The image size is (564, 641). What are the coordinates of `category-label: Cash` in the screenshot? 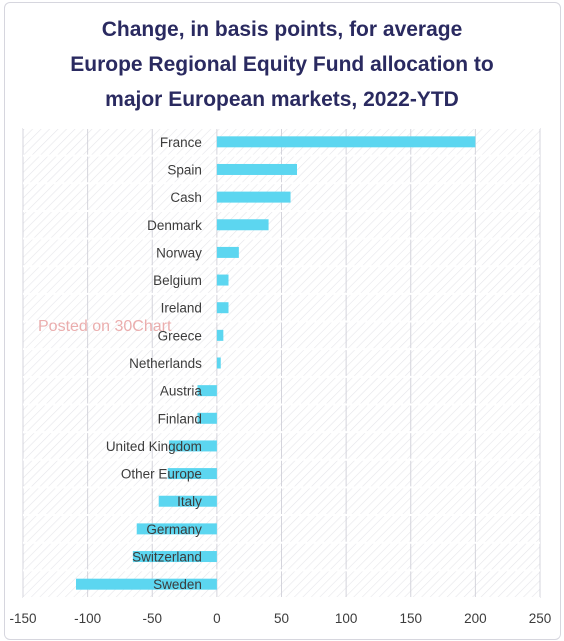 It's located at (186, 197).